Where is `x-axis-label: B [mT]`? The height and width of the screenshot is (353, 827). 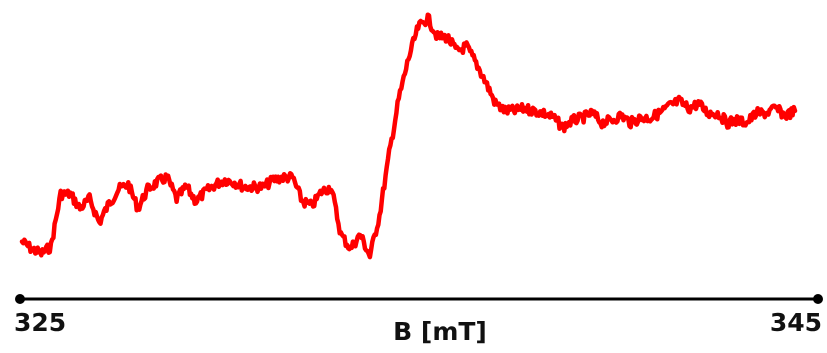
x-axis-label: B [mT] is located at coordinates (440, 331).